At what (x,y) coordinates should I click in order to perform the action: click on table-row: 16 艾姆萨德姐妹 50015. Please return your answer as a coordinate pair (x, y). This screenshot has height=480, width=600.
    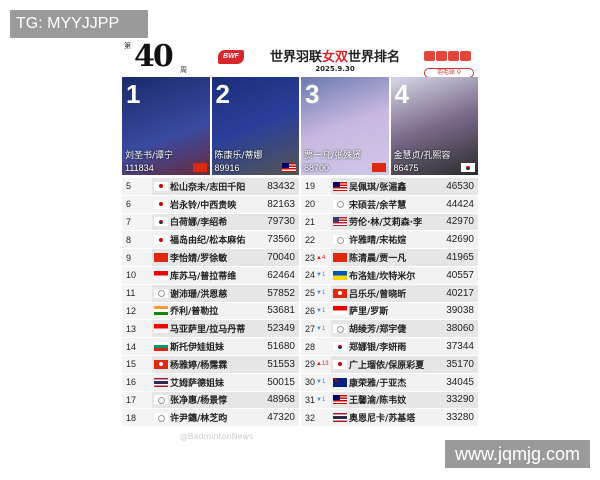
    Looking at the image, I should click on (210, 382).